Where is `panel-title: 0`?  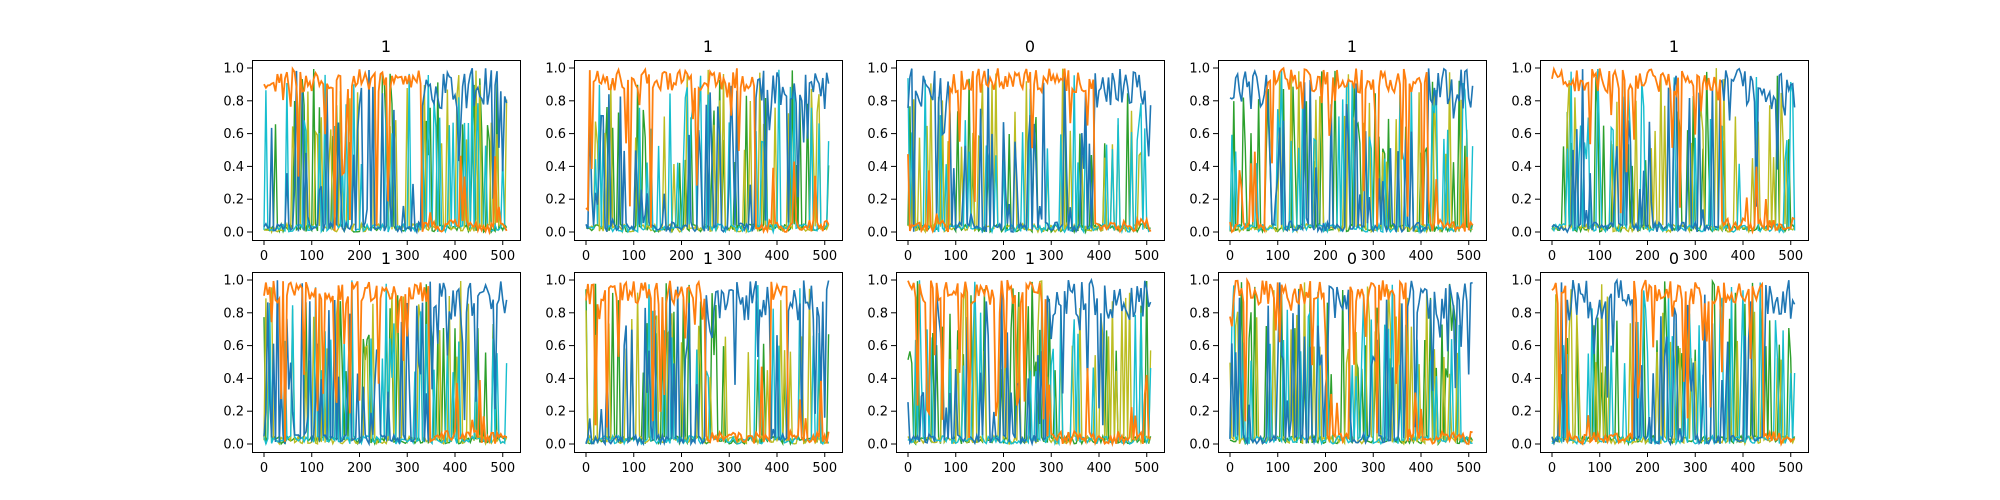
panel-title: 0 is located at coordinates (1030, 46).